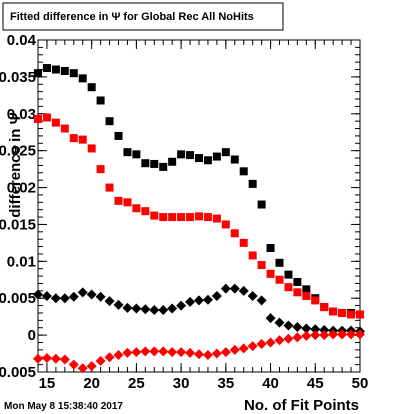 This screenshot has height=414, width=400. Describe the element at coordinates (21, 188) in the screenshot. I see `y-tick-label: 0.02` at that location.